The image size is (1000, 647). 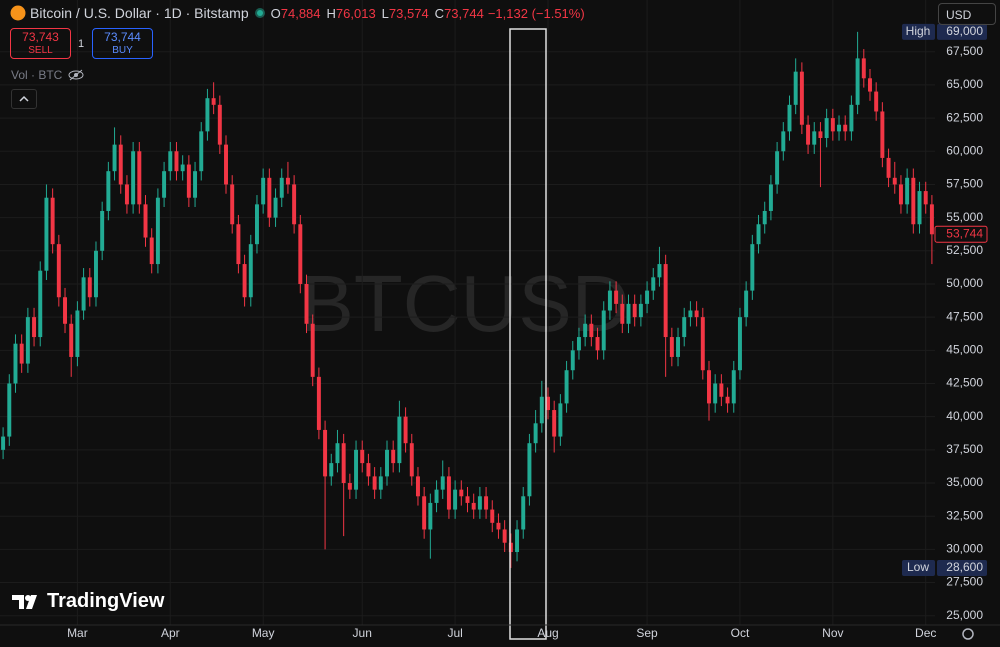 What do you see at coordinates (964, 515) in the screenshot?
I see `y-tick-label: 32,500` at bounding box center [964, 515].